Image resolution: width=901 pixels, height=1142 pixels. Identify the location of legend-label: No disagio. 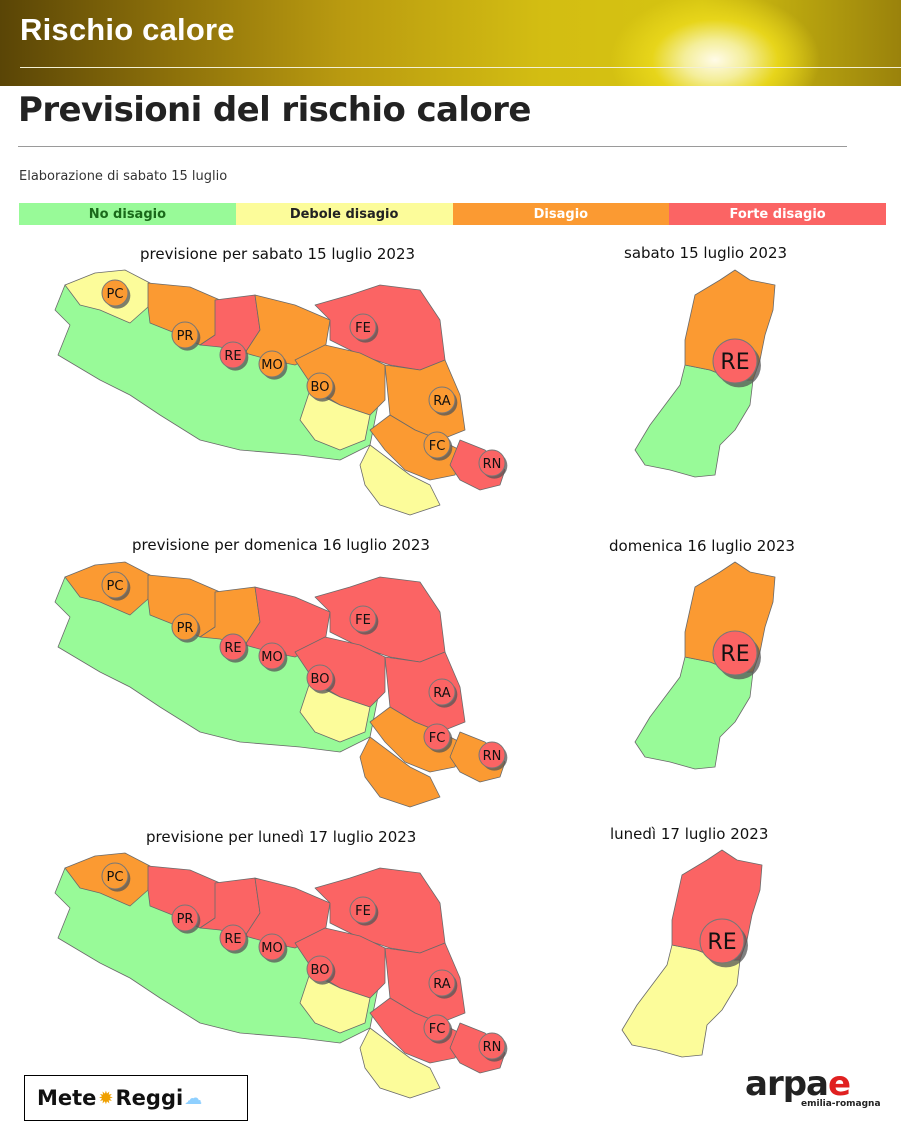
(127, 214).